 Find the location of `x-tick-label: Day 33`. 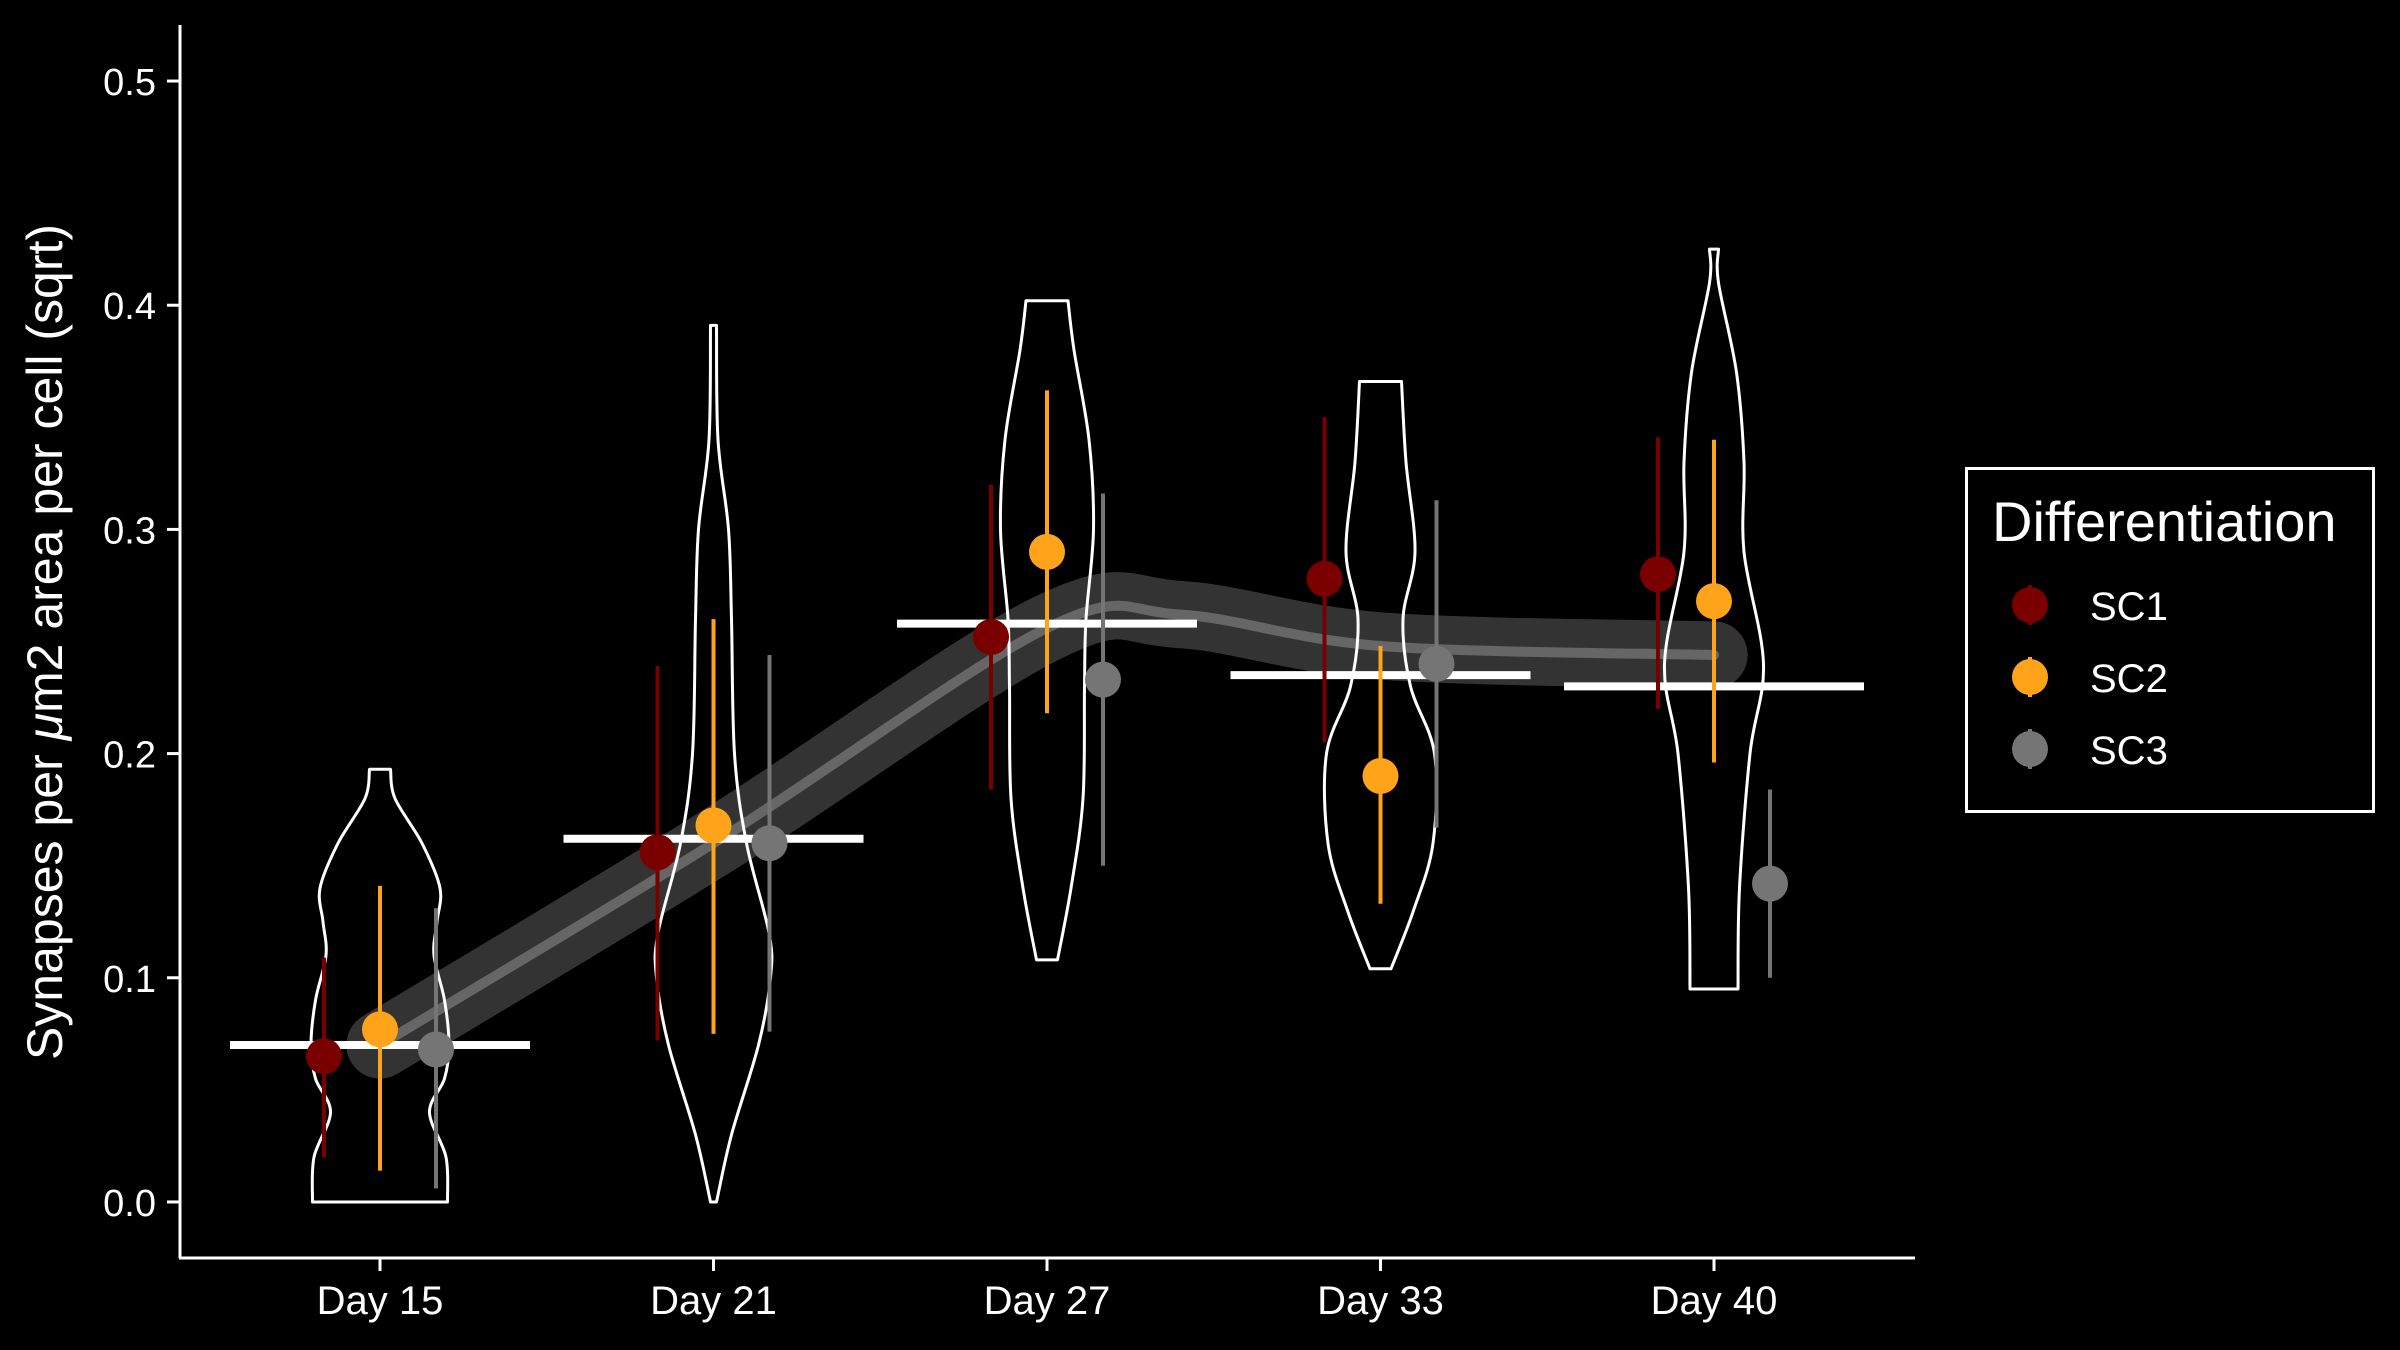

x-tick-label: Day 33 is located at coordinates (1380, 1301).